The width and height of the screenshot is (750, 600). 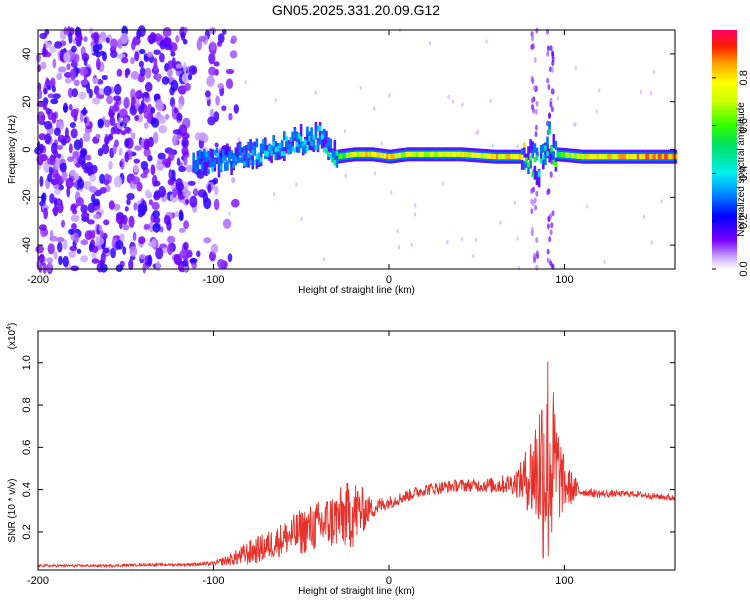 I want to click on snr-y-multiplier-base: (x10, so click(x=12, y=339).